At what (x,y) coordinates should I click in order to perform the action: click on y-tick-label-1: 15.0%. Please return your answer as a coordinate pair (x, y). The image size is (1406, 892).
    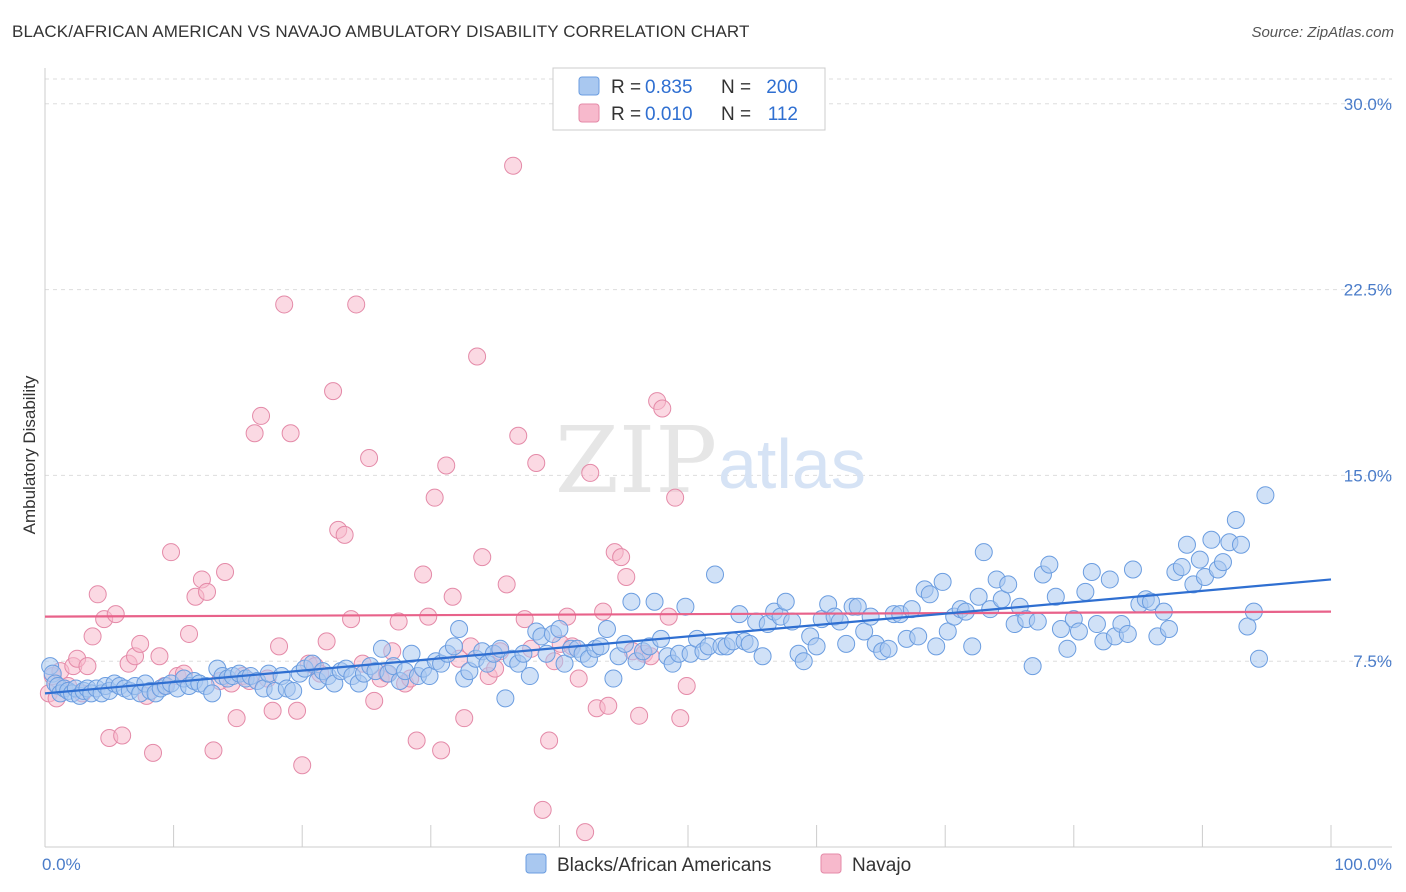
    Looking at the image, I should click on (1368, 475).